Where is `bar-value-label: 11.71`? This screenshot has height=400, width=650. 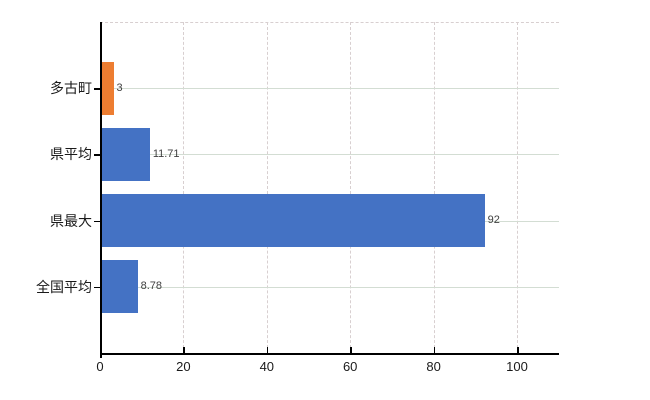 bar-value-label: 11.71 is located at coordinates (166, 153).